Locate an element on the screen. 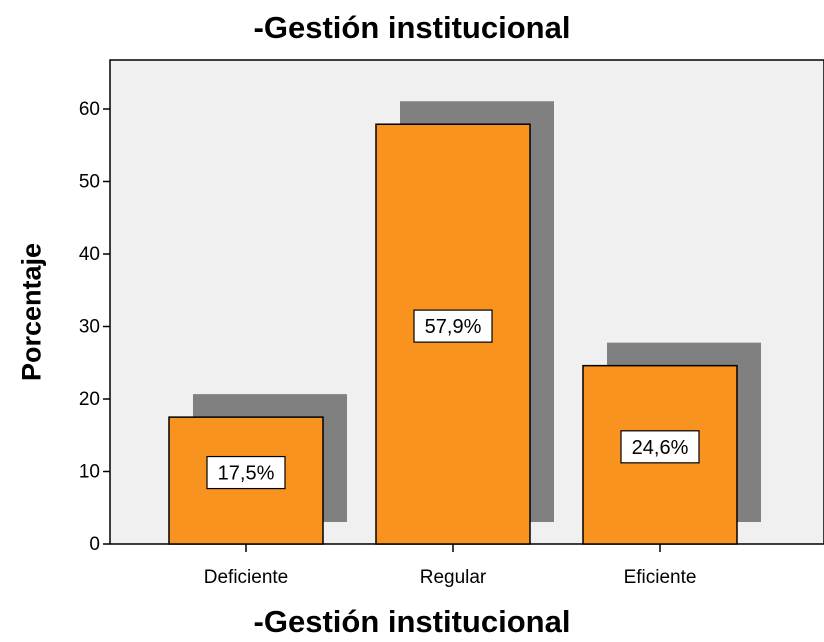  y-tick-label: 50 is located at coordinates (89, 182).